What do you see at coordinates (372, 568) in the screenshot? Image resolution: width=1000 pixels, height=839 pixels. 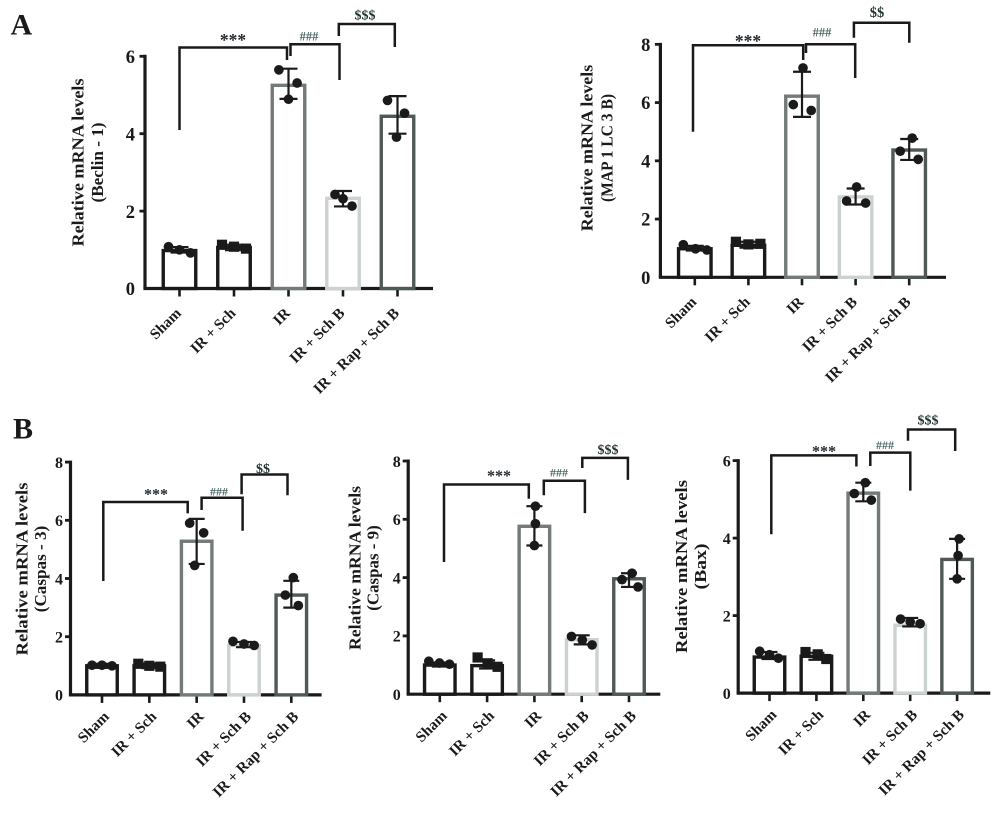 I see `svg-text: (Caspas - 9)` at bounding box center [372, 568].